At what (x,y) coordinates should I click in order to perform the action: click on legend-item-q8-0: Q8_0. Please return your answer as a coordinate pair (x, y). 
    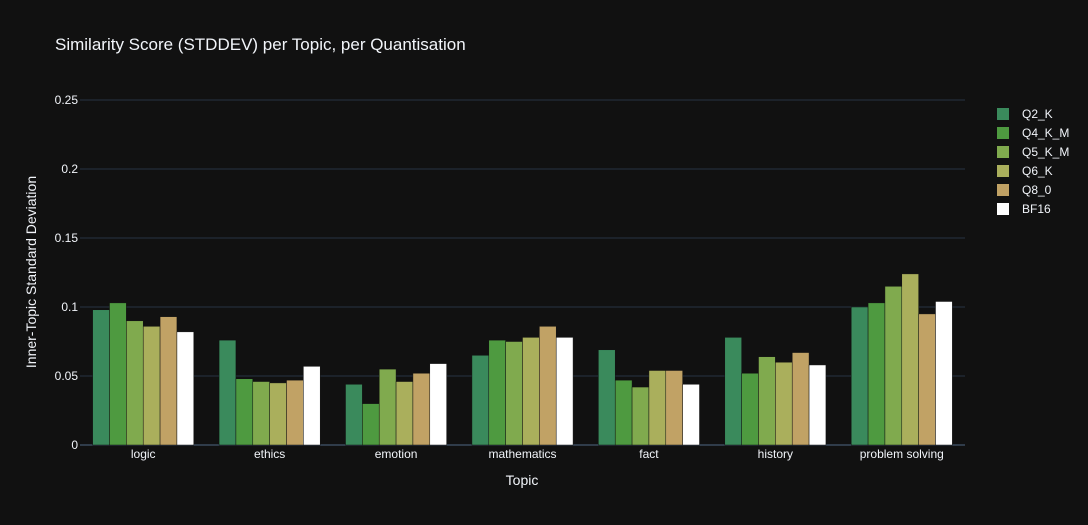
    Looking at the image, I should click on (1024, 190).